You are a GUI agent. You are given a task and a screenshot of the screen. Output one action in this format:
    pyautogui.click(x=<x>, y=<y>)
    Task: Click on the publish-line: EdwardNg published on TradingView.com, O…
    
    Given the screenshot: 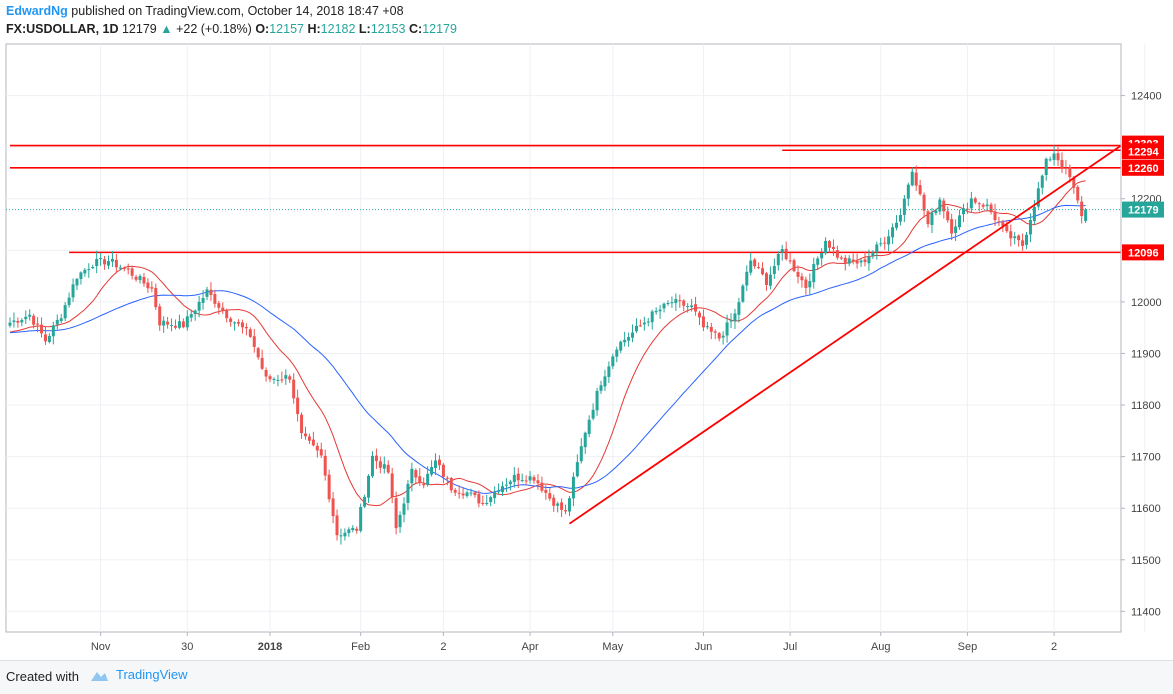 What is the action you would take?
    pyautogui.click(x=205, y=11)
    